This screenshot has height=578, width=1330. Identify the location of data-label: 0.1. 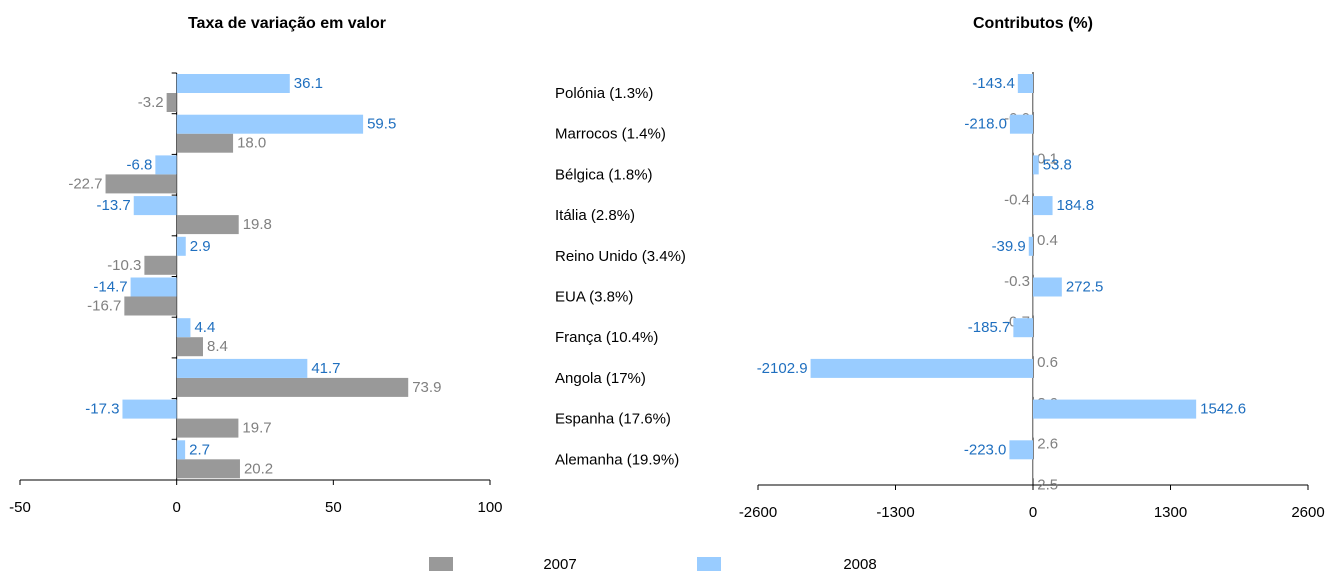
(1047, 159).